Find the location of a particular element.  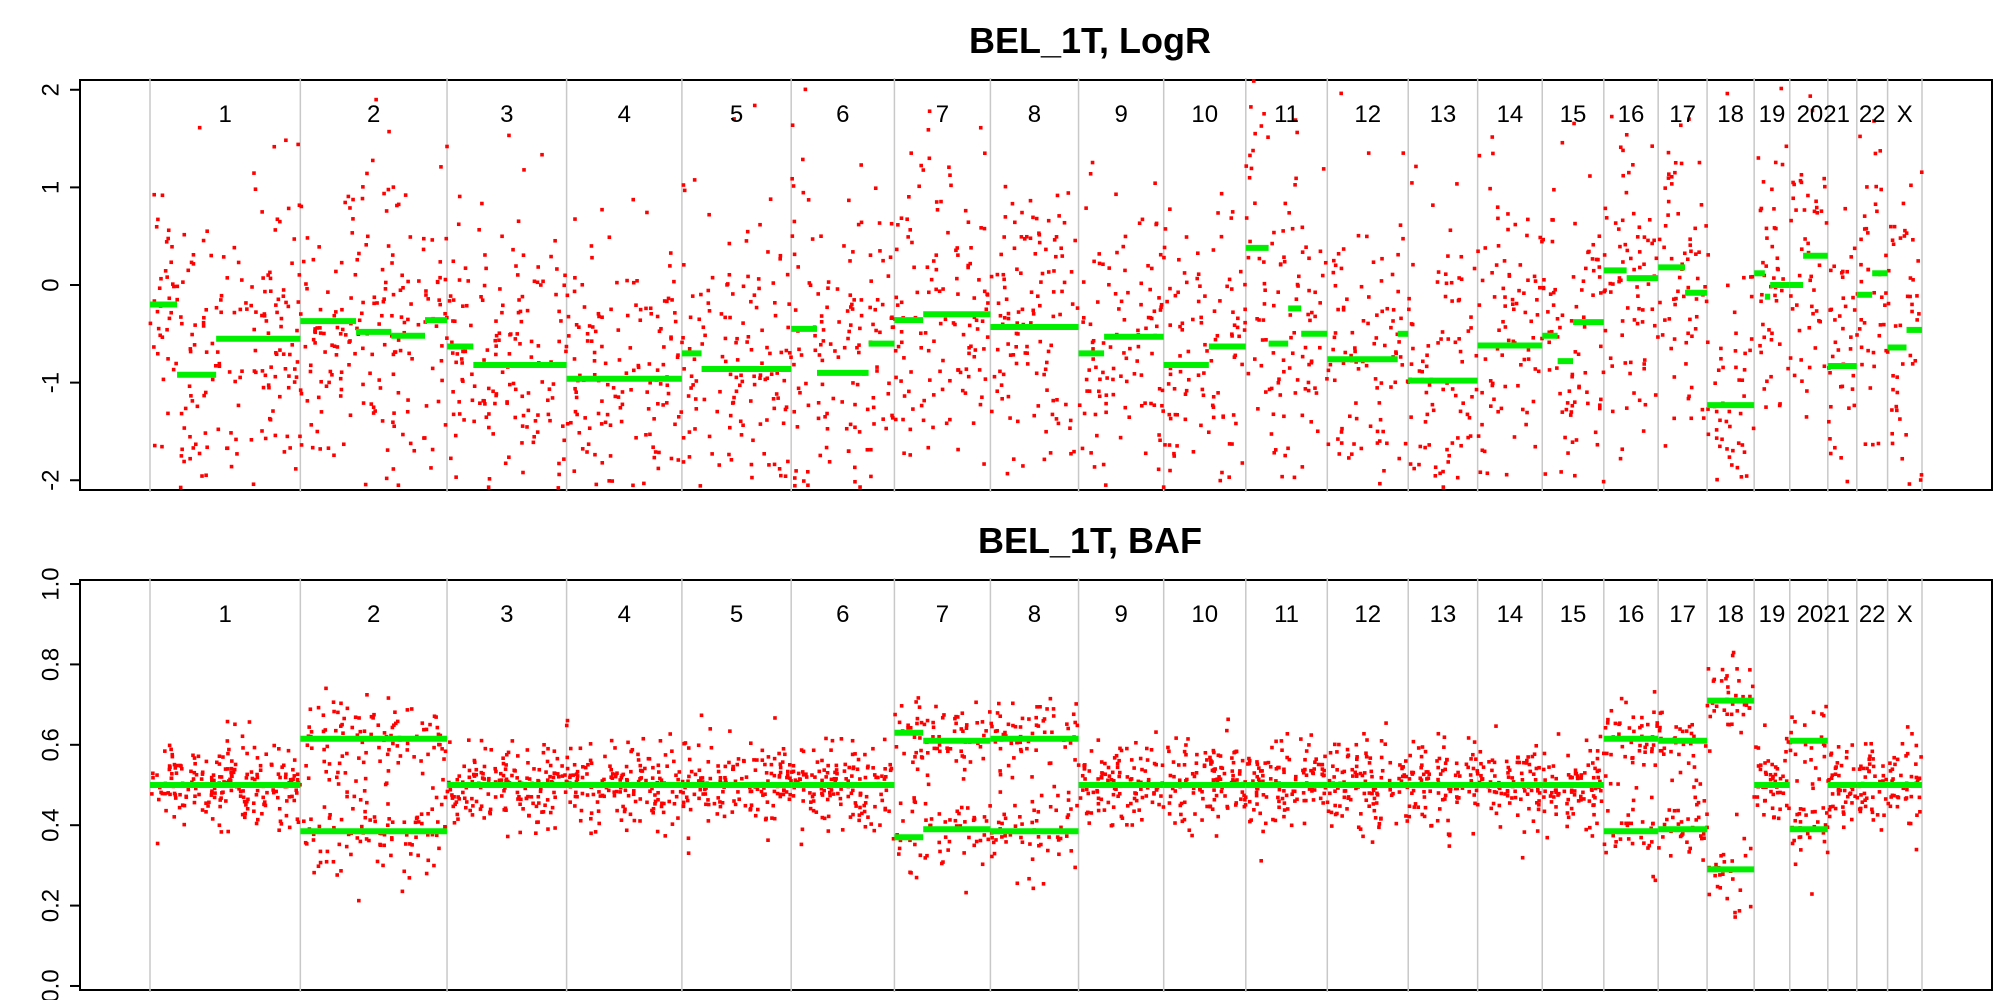

logr-chromosome-label: 4 is located at coordinates (624, 114).